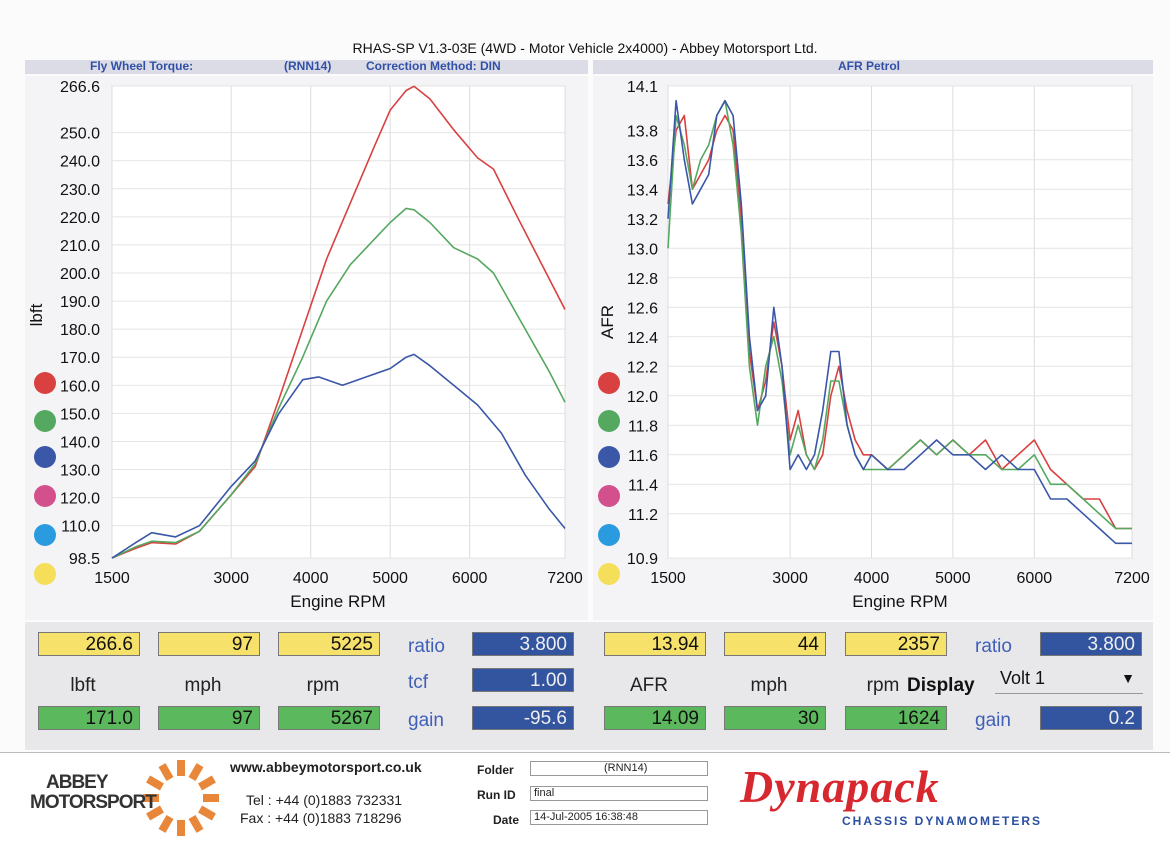 This screenshot has height=851, width=1170. I want to click on y-tick-label-0-2: 240.0, so click(80, 162).